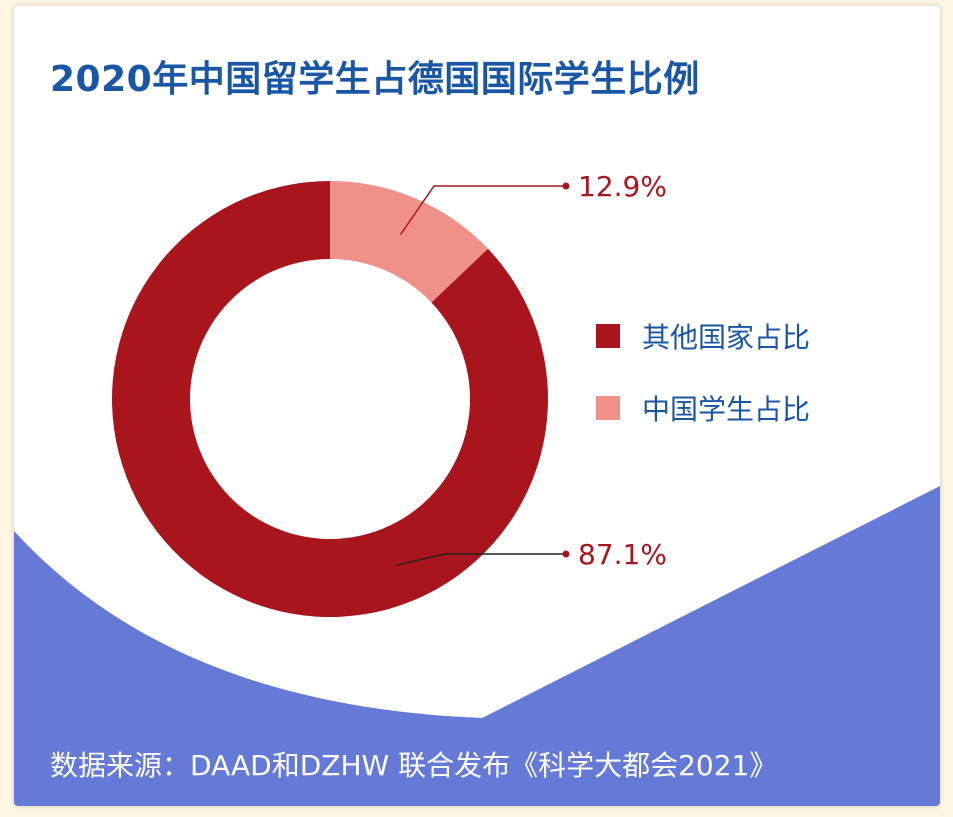 This screenshot has width=953, height=817. What do you see at coordinates (531, 370) in the screenshot?
I see `callouts: 12.9% 87.1%` at bounding box center [531, 370].